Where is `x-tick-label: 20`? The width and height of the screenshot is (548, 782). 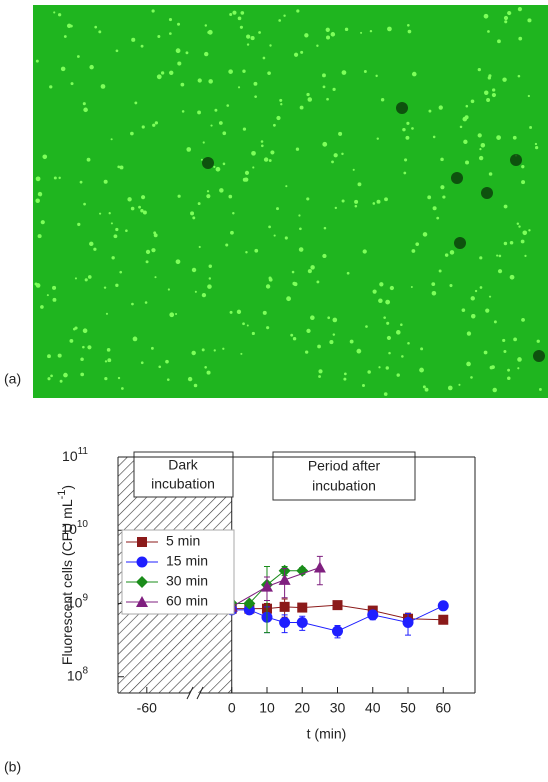
x-tick-label: 20 is located at coordinates (302, 708).